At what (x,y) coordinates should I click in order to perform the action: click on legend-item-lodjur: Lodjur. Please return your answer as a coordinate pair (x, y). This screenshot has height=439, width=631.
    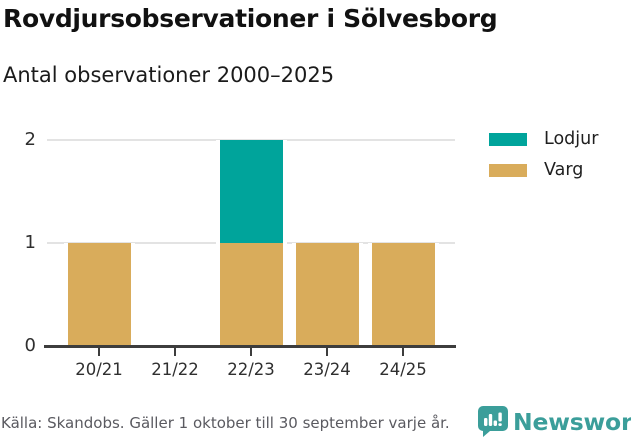
    Looking at the image, I should click on (543, 139).